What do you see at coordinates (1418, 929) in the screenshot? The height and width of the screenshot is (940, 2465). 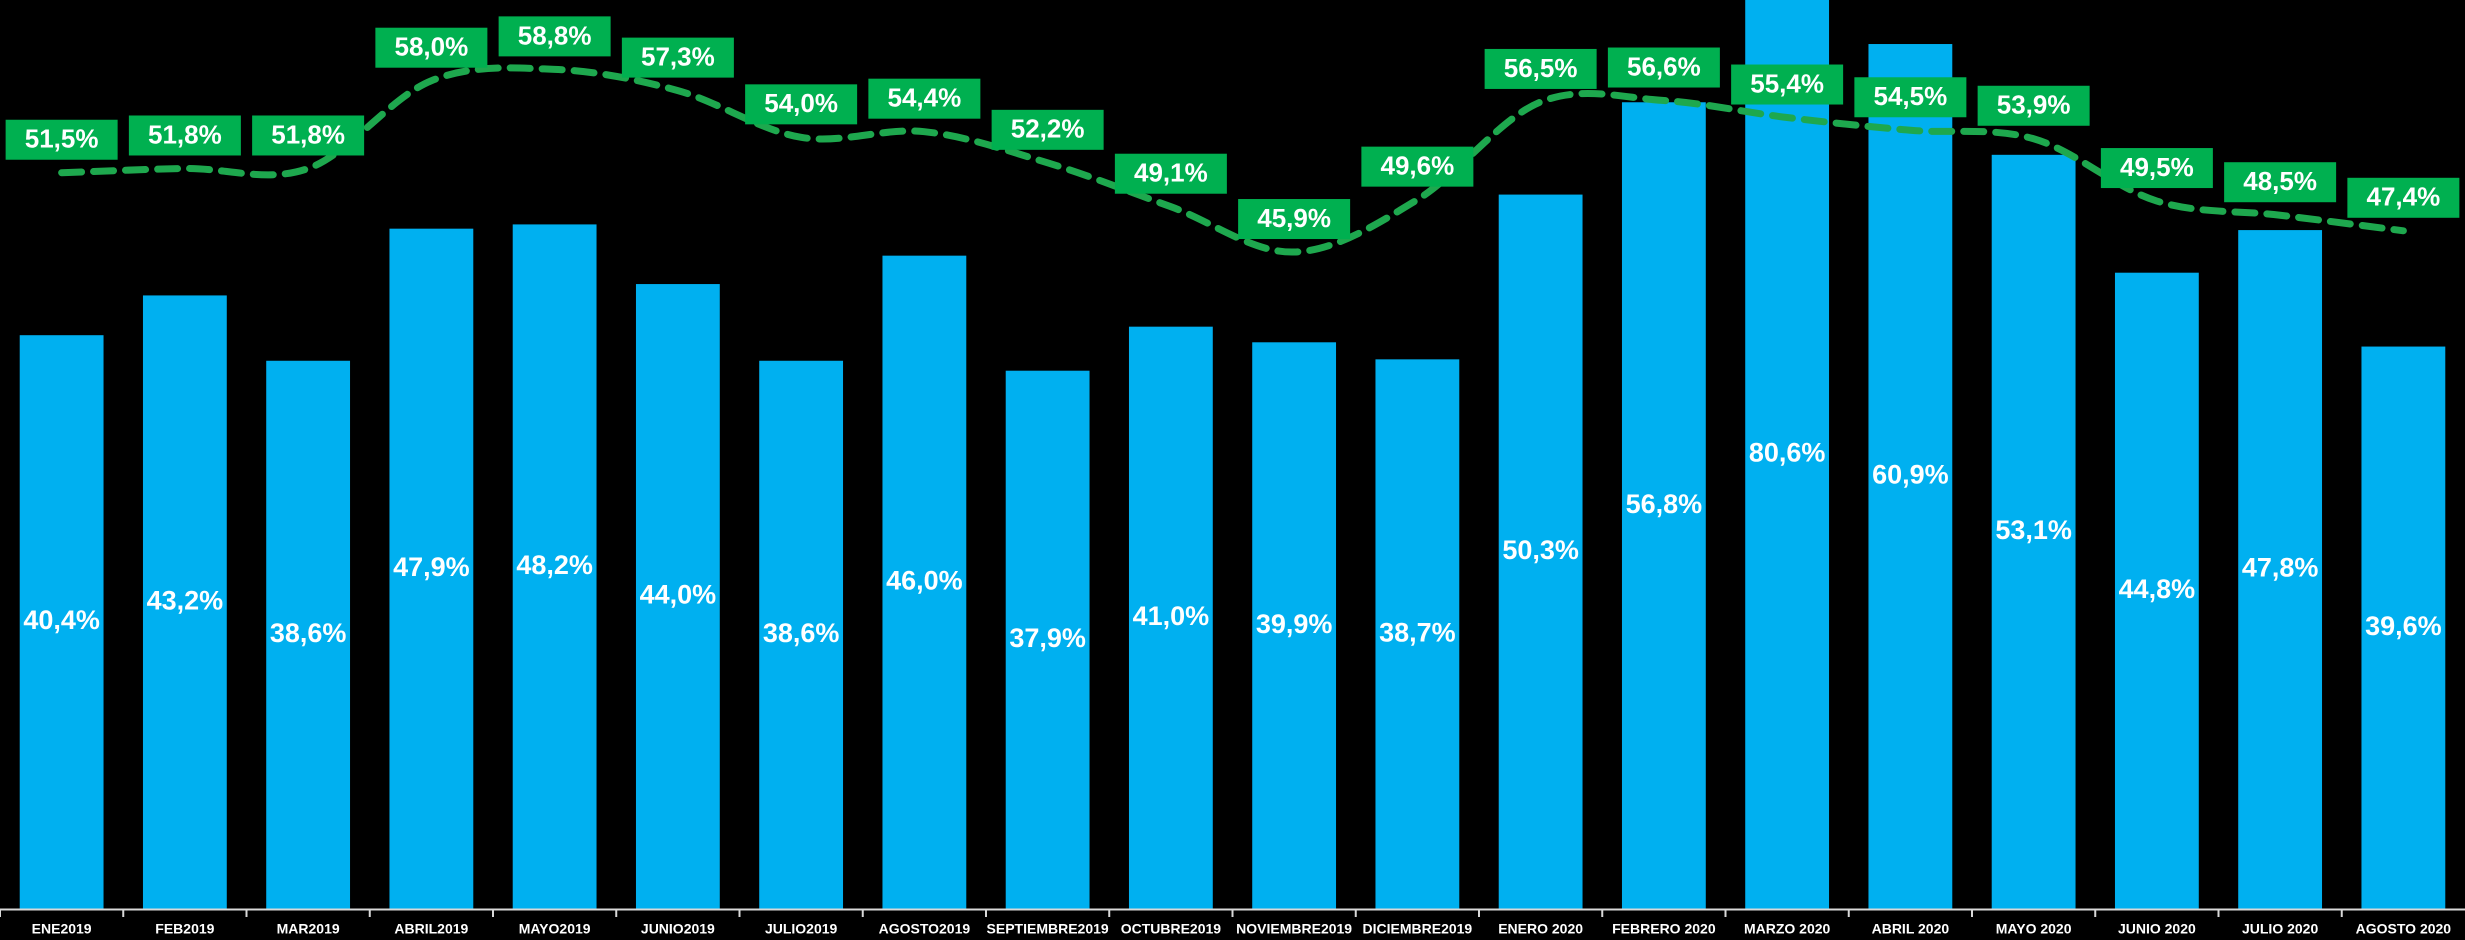 I see `x-tick-label: DICIEMBRE2019` at bounding box center [1418, 929].